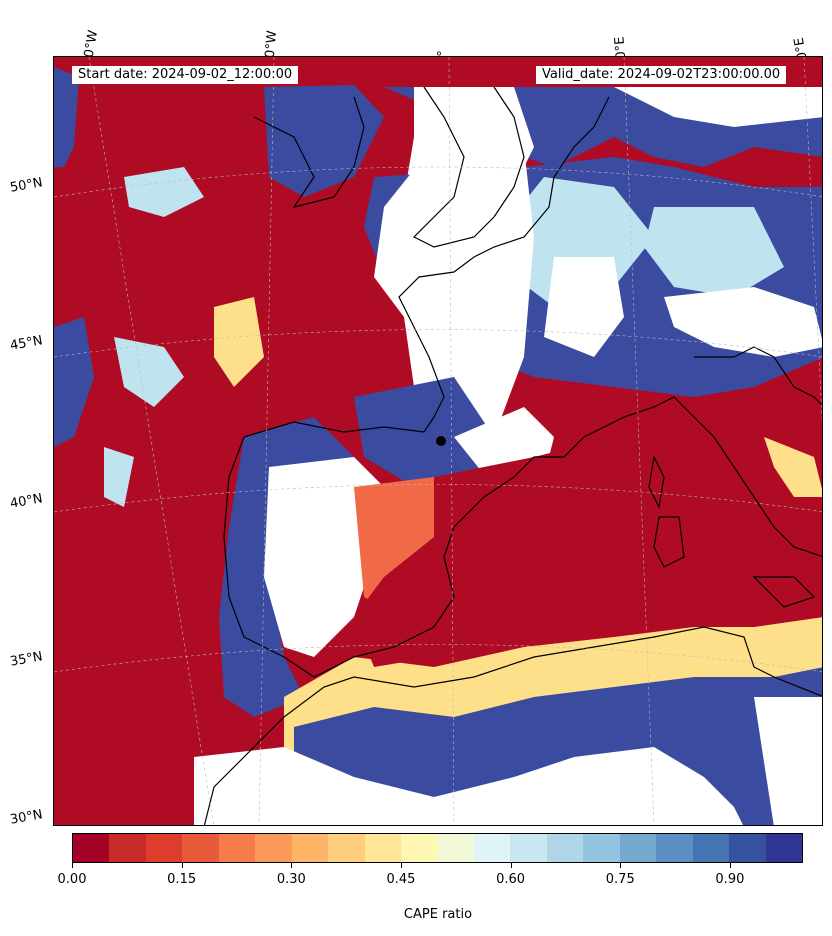  Describe the element at coordinates (620, 879) in the screenshot. I see `colorbar-tick-label-5: 0.75` at that location.